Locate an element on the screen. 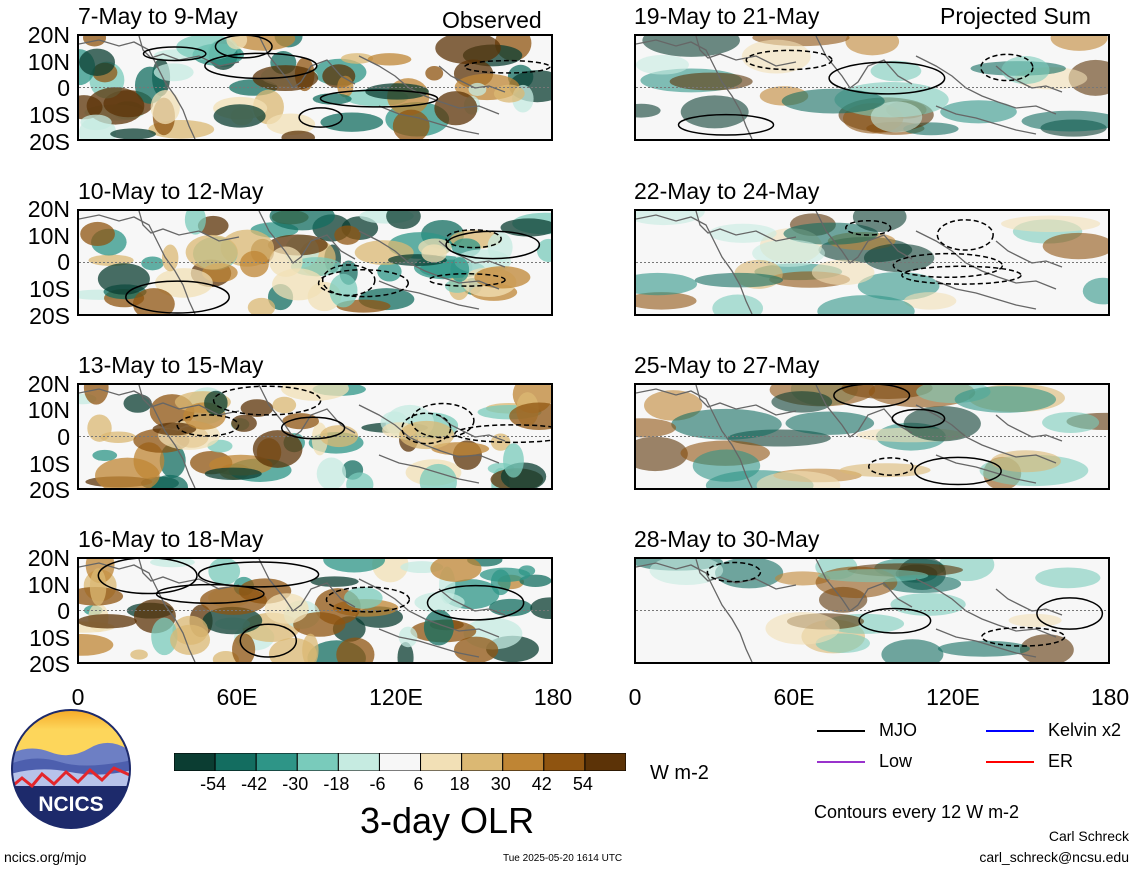  colorbar-tick-label: 18 is located at coordinates (459, 784).